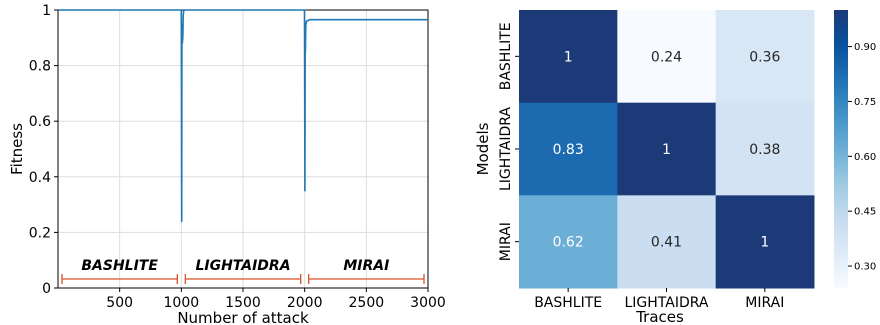 The width and height of the screenshot is (880, 325). What do you see at coordinates (276, 299) in the screenshot?
I see `x-tick-labels: 500 1000 1500 2000 2500 3000` at bounding box center [276, 299].